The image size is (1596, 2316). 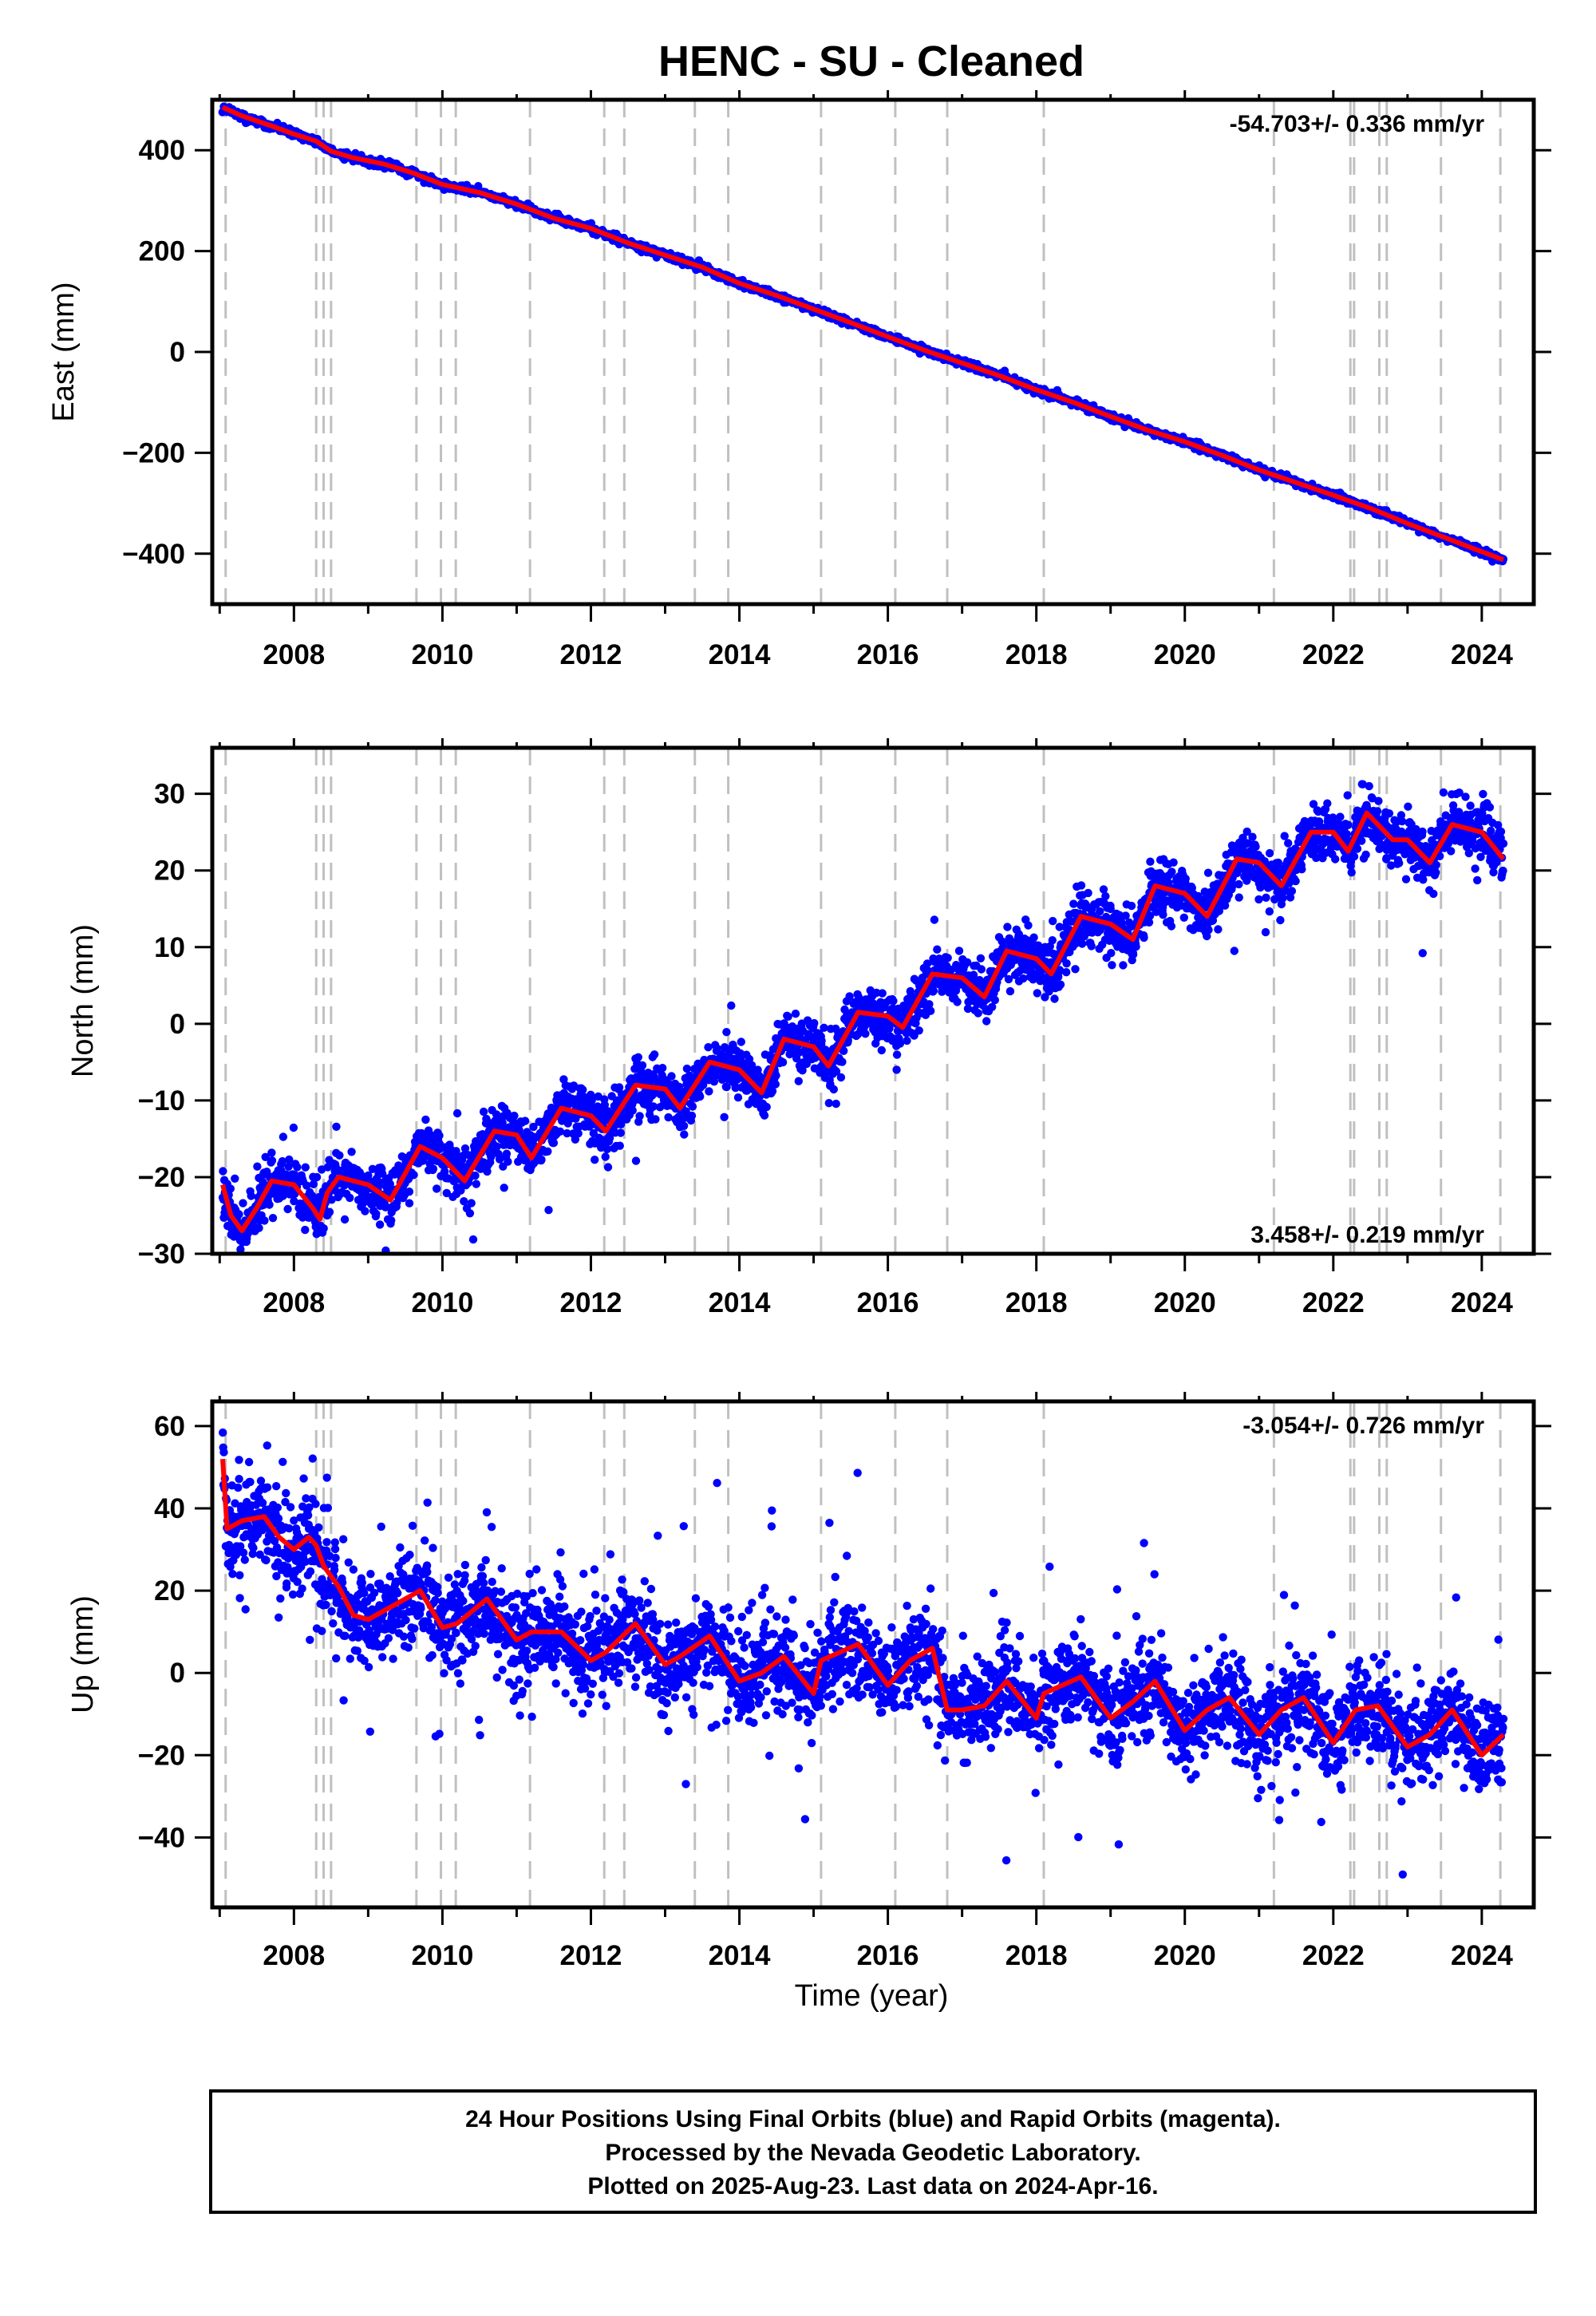 What do you see at coordinates (591, 654) in the screenshot?
I see `x-tick-label: 2012` at bounding box center [591, 654].